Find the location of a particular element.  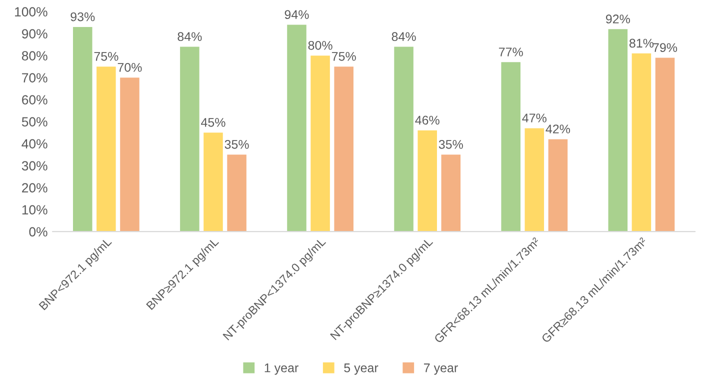

y-tick-label: 0% is located at coordinates (38, 232).